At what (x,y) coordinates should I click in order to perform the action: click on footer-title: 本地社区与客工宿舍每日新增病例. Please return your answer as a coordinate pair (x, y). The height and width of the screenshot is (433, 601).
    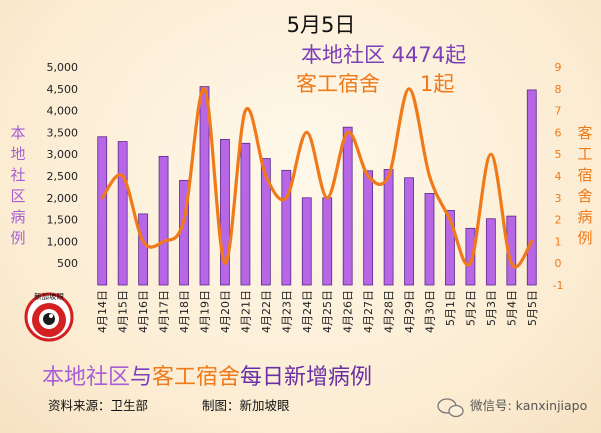
    Looking at the image, I should click on (207, 377).